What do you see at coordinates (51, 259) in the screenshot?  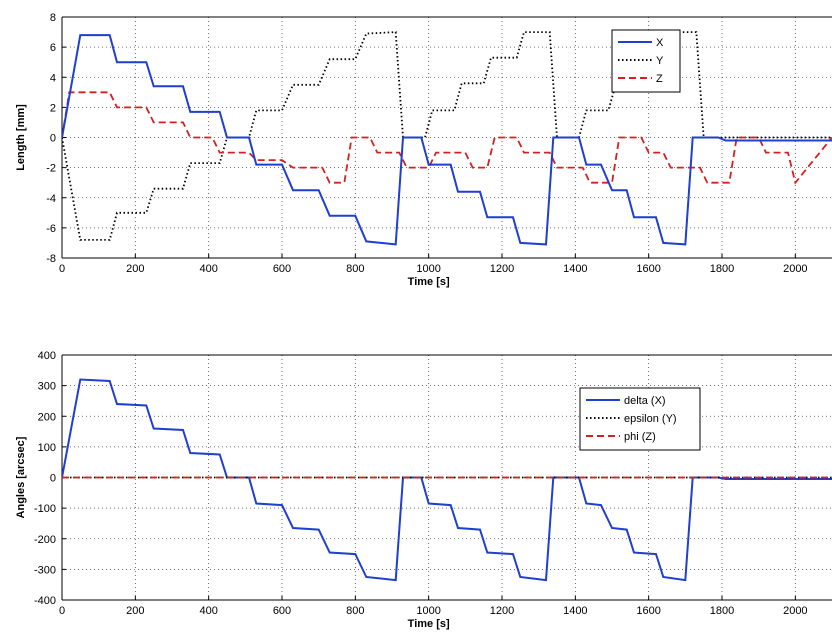 I see `y-tick-label: -8` at bounding box center [51, 259].